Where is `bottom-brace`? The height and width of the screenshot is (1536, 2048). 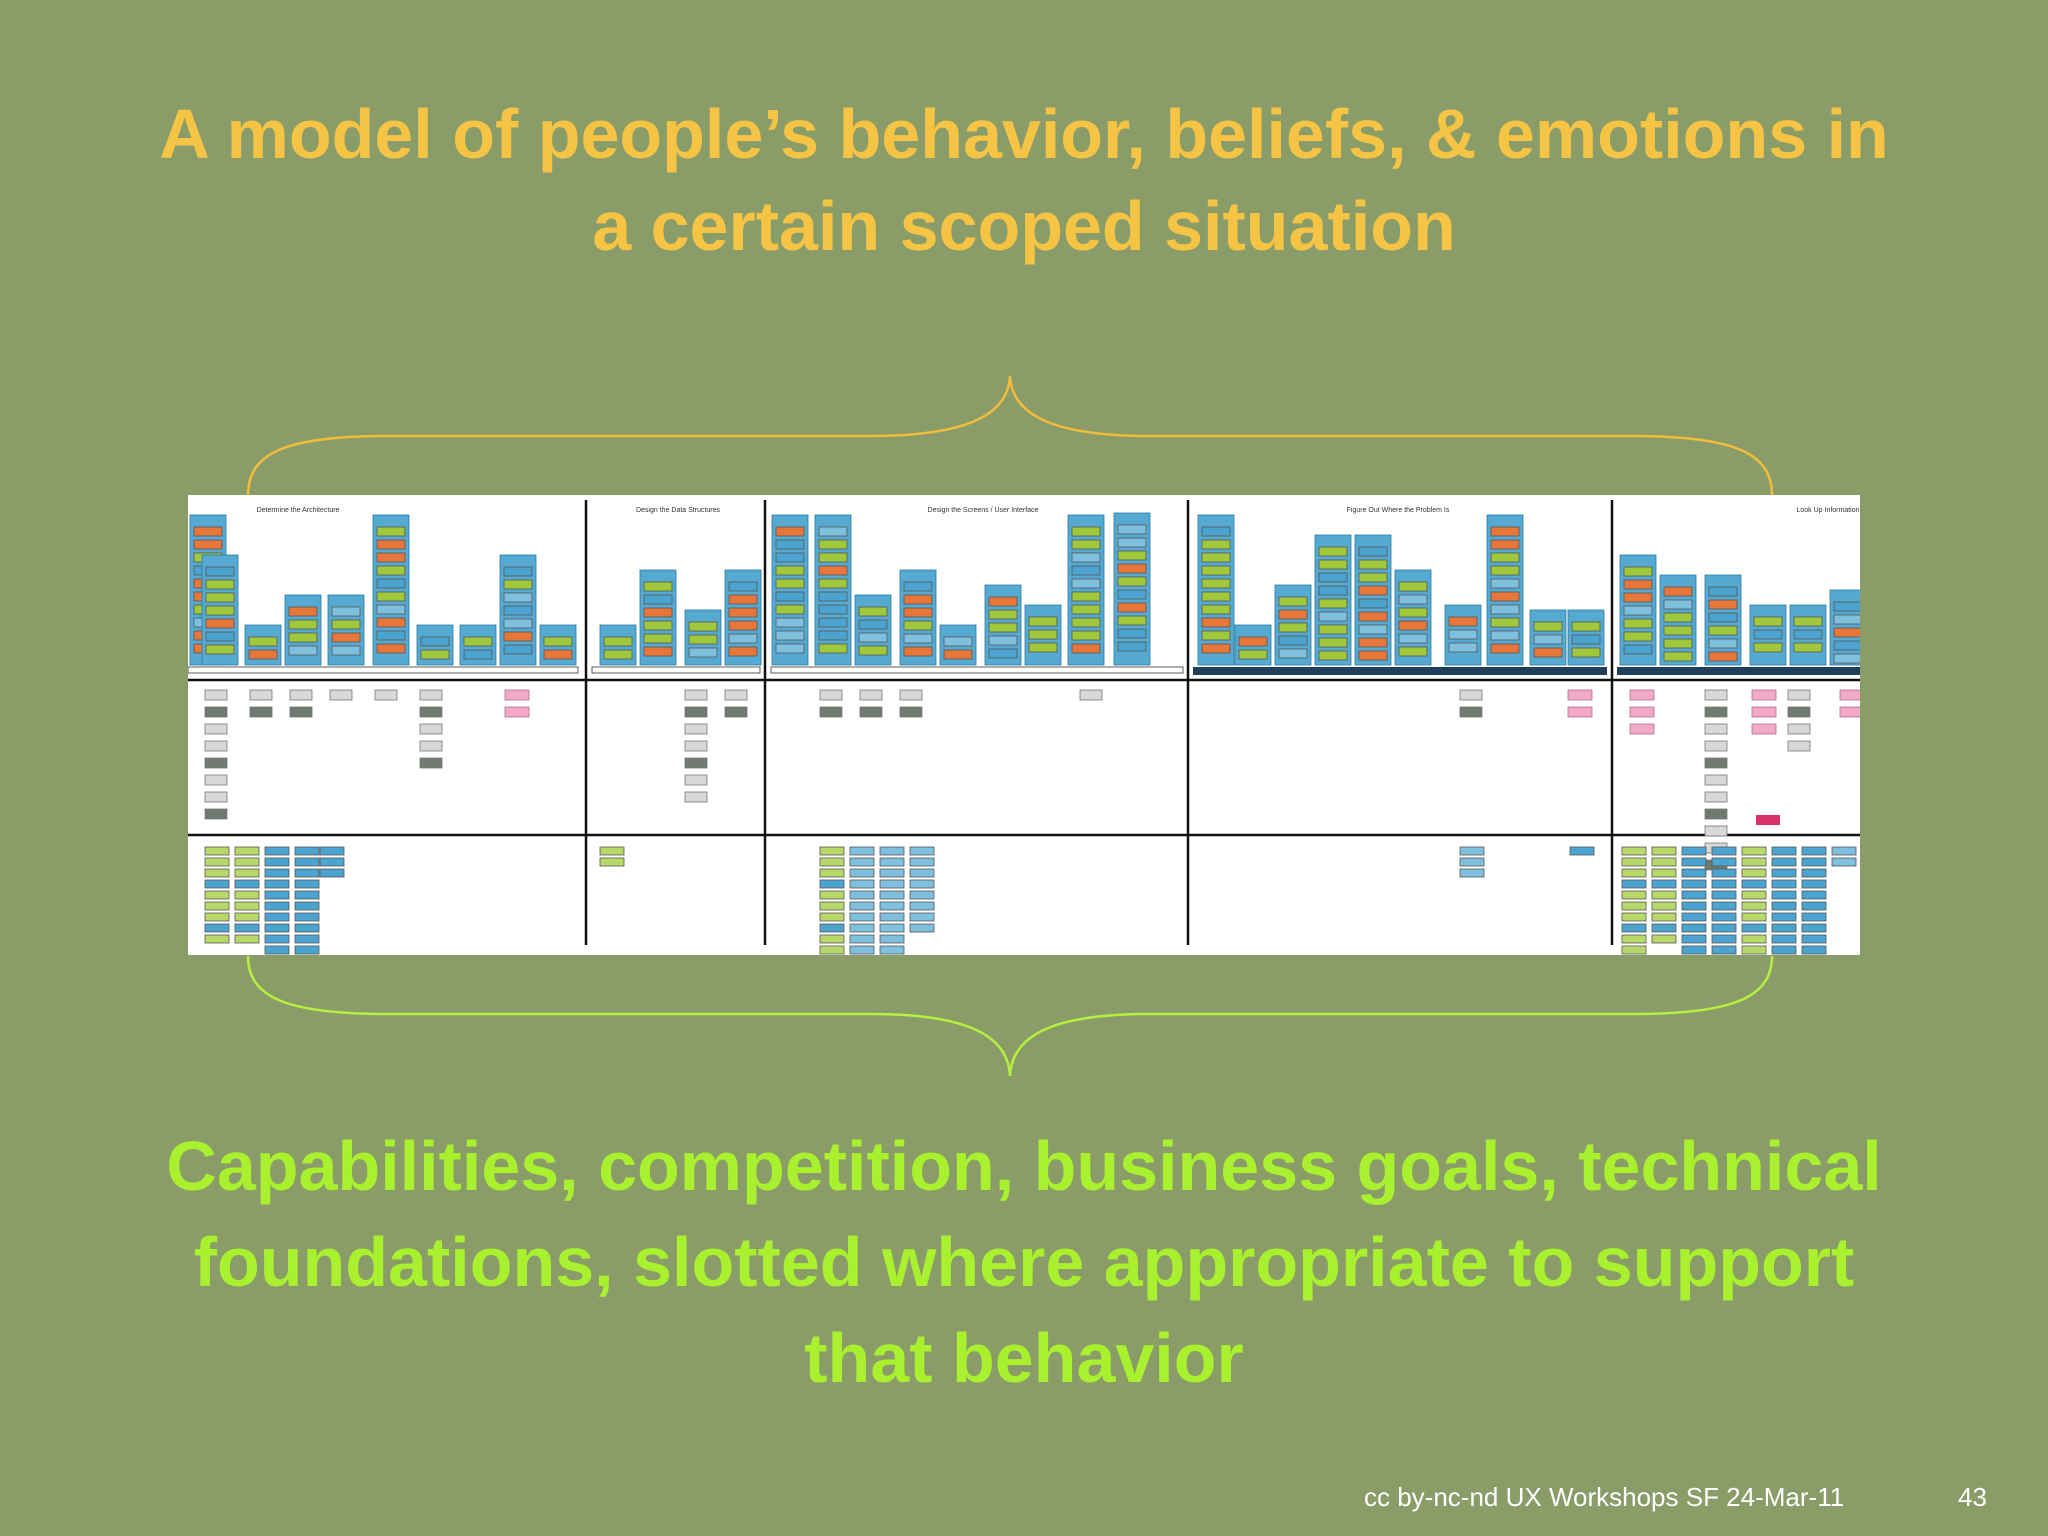 bottom-brace is located at coordinates (1010, 1016).